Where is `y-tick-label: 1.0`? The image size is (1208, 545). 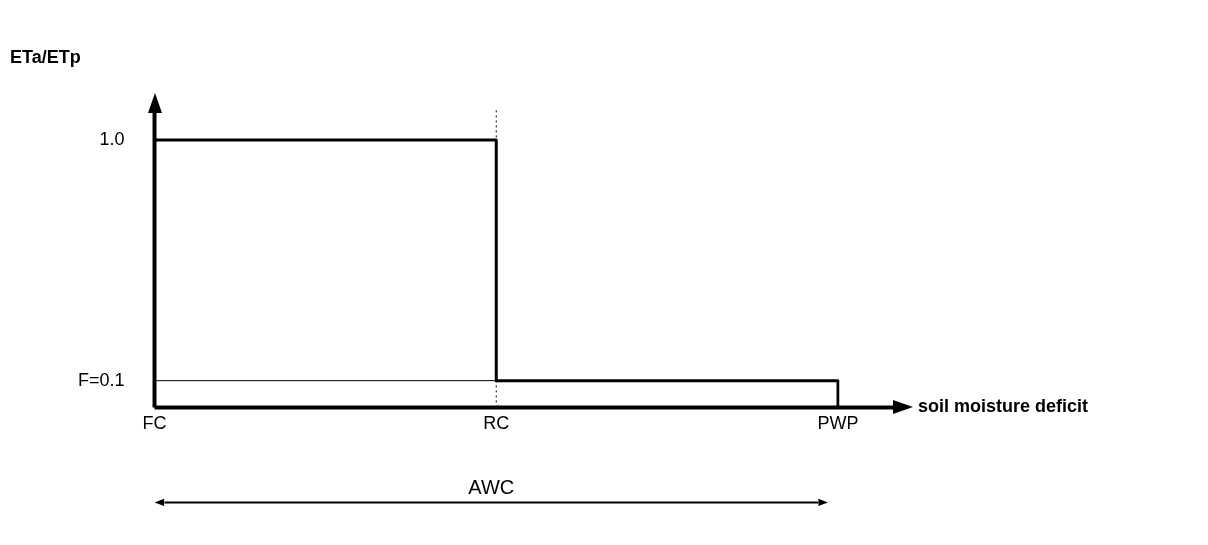
y-tick-label: 1.0 is located at coordinates (112, 139).